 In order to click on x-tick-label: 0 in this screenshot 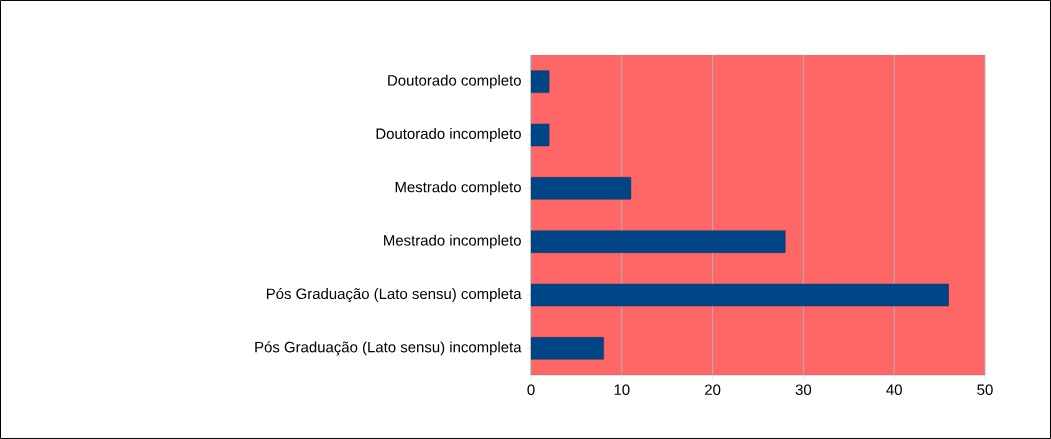, I will do `click(531, 389)`.